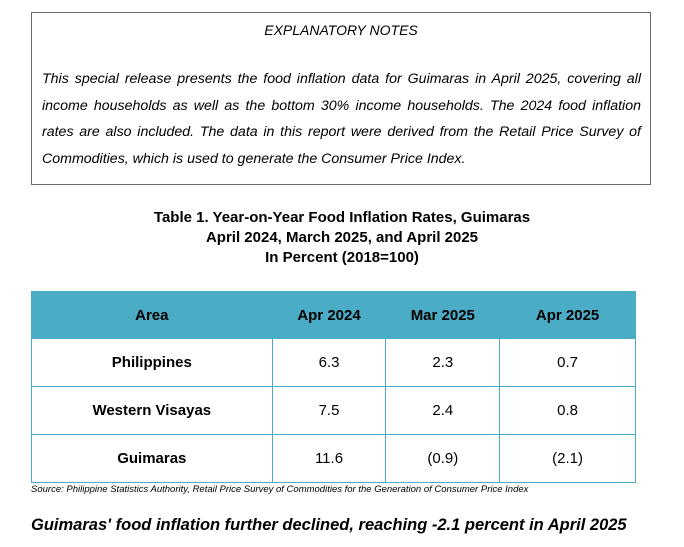 Image resolution: width=684 pixels, height=547 pixels. I want to click on header-area: Area, so click(152, 315).